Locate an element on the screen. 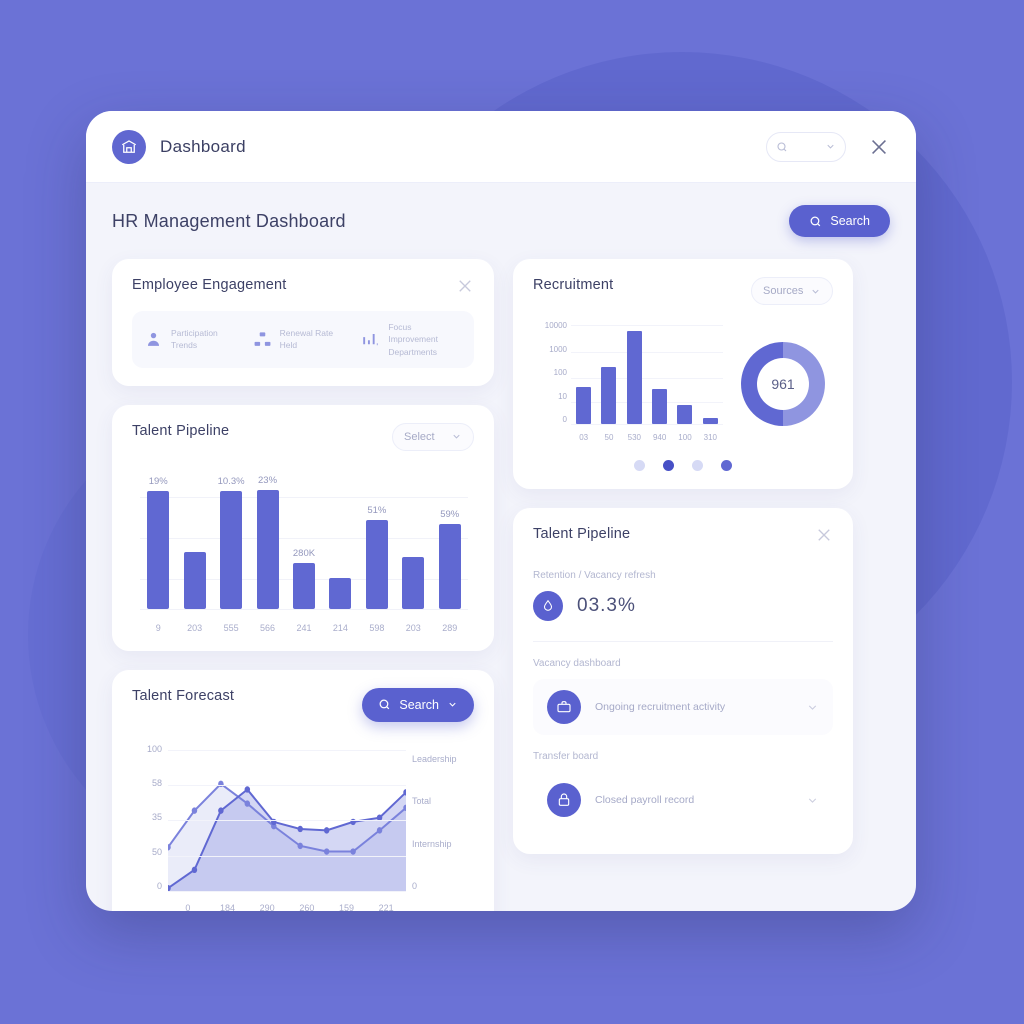 The width and height of the screenshot is (1024, 1024). bar-column: 51% is located at coordinates (377, 541).